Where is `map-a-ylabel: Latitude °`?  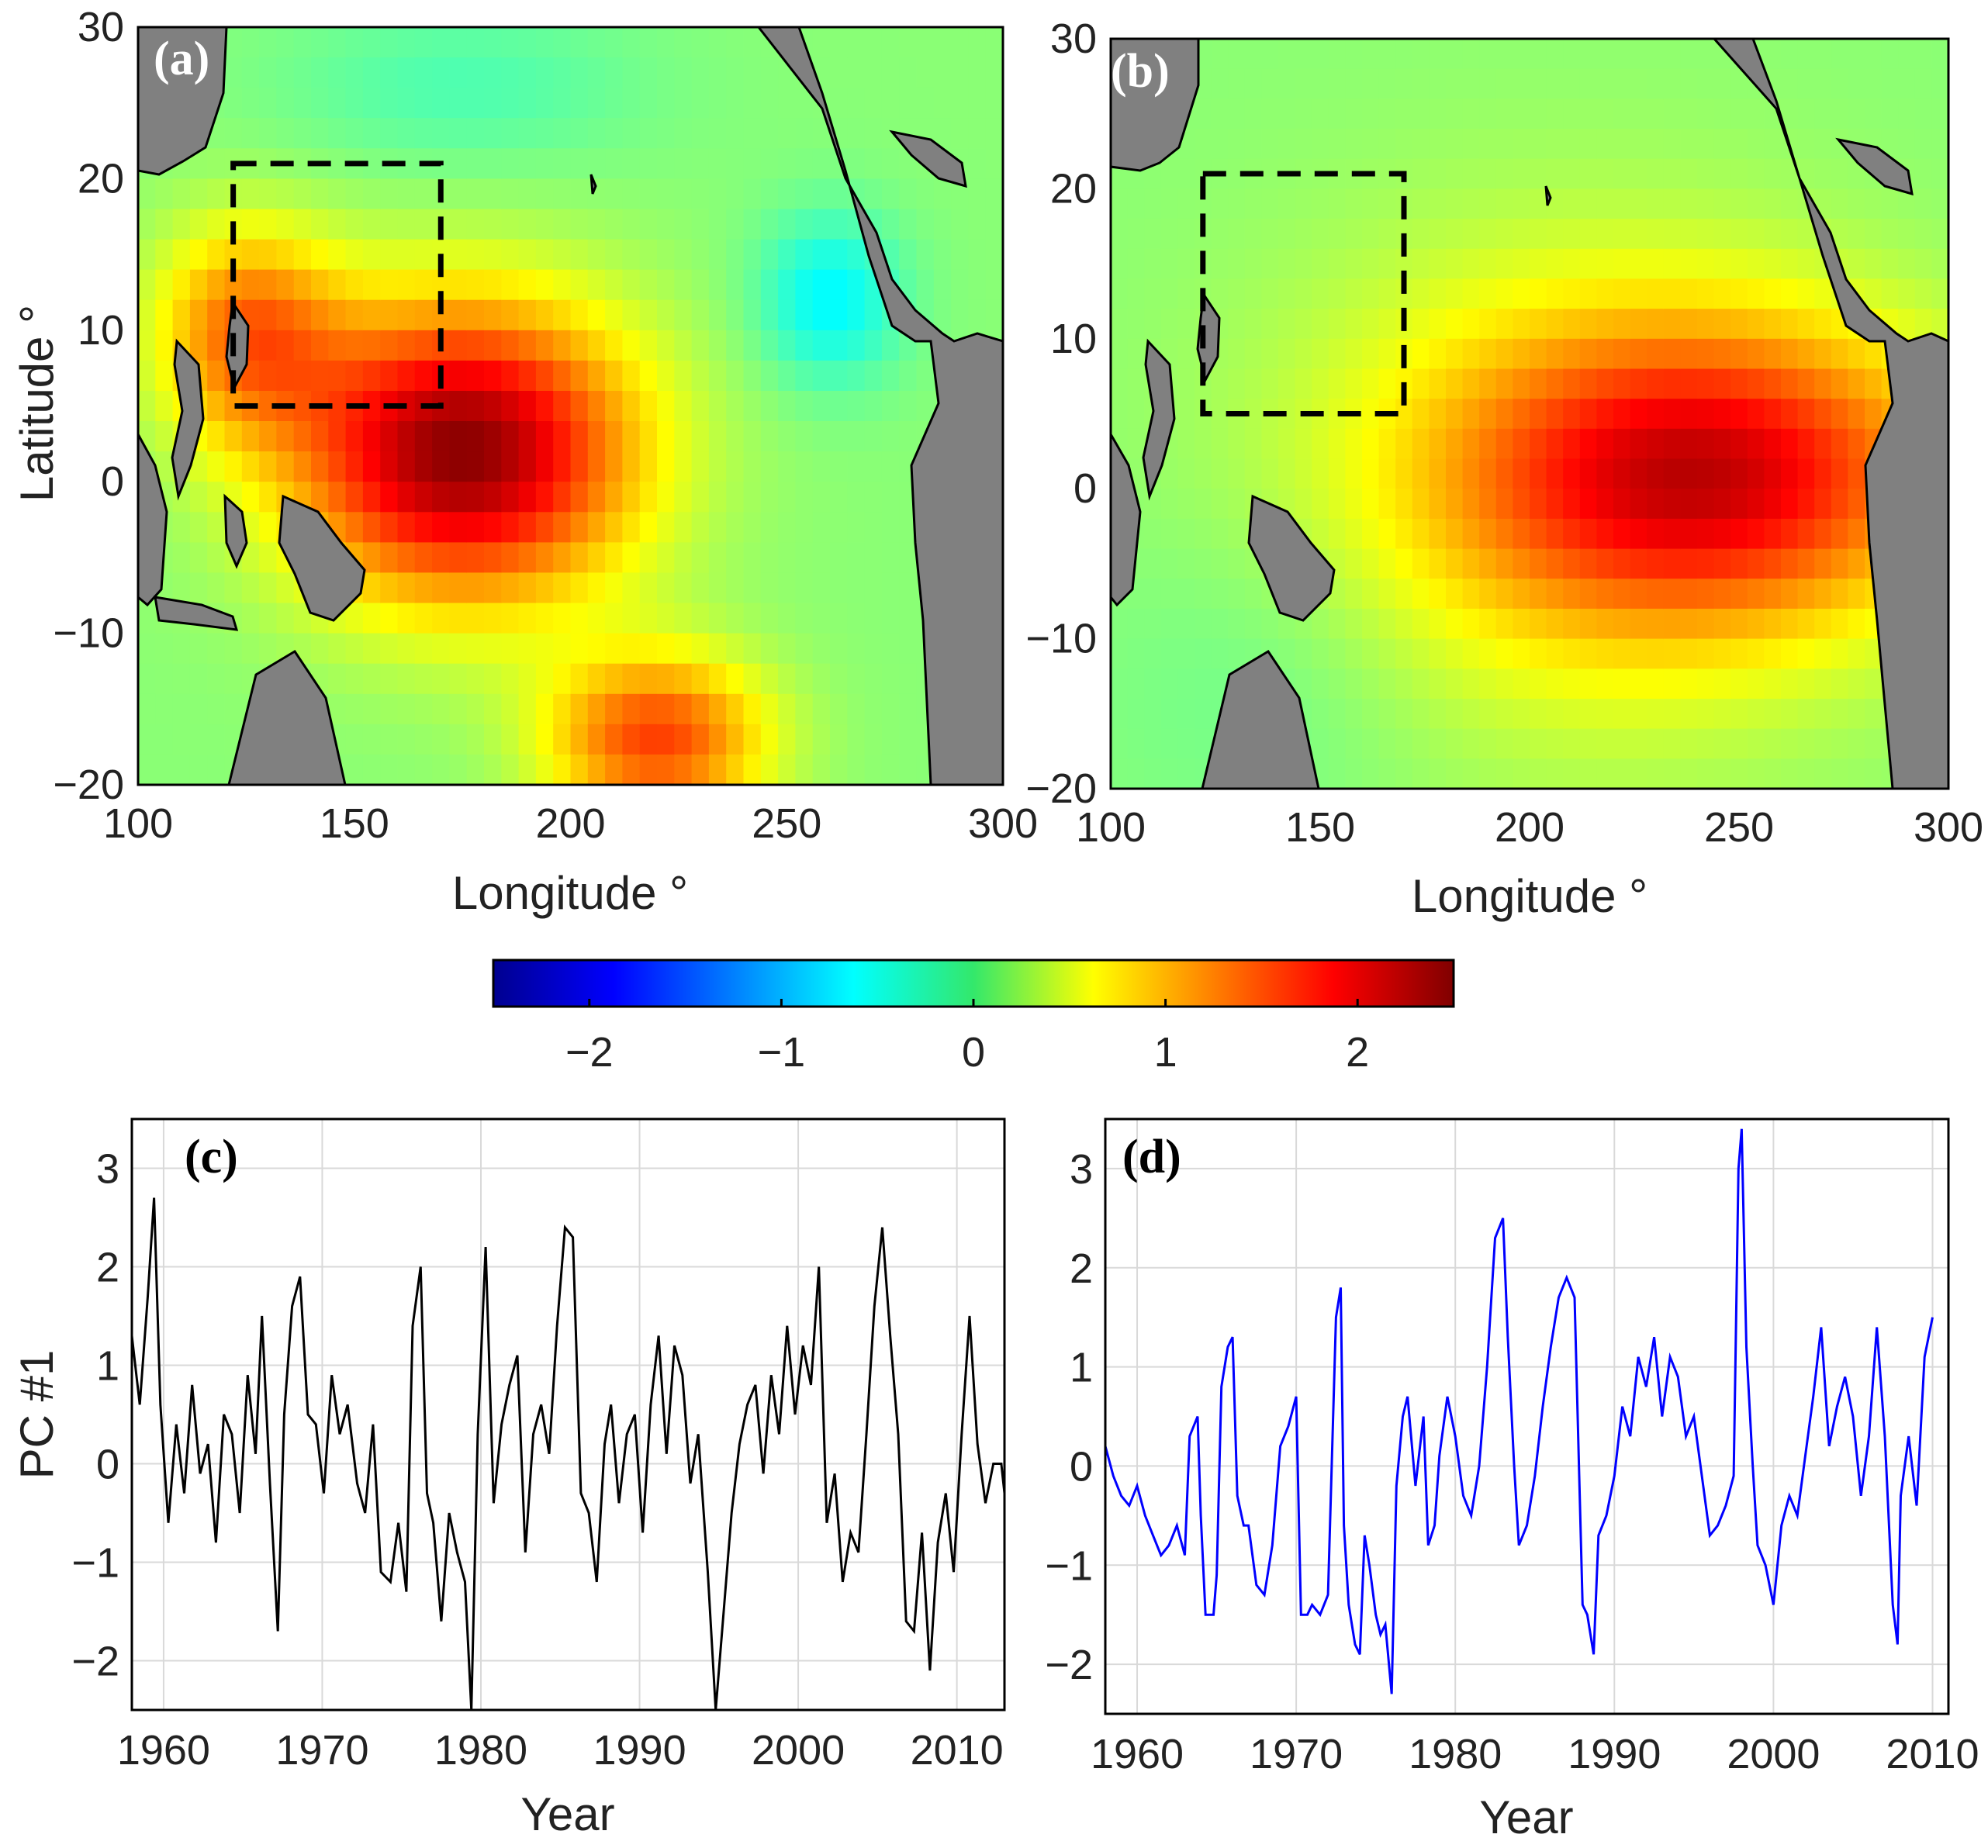 map-a-ylabel: Latitude ° is located at coordinates (37, 403).